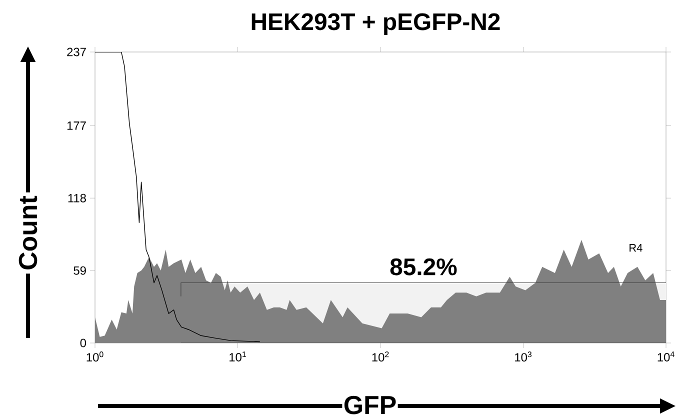 The height and width of the screenshot is (418, 682). Describe the element at coordinates (370, 405) in the screenshot. I see `x-axis-title: GFP` at that location.